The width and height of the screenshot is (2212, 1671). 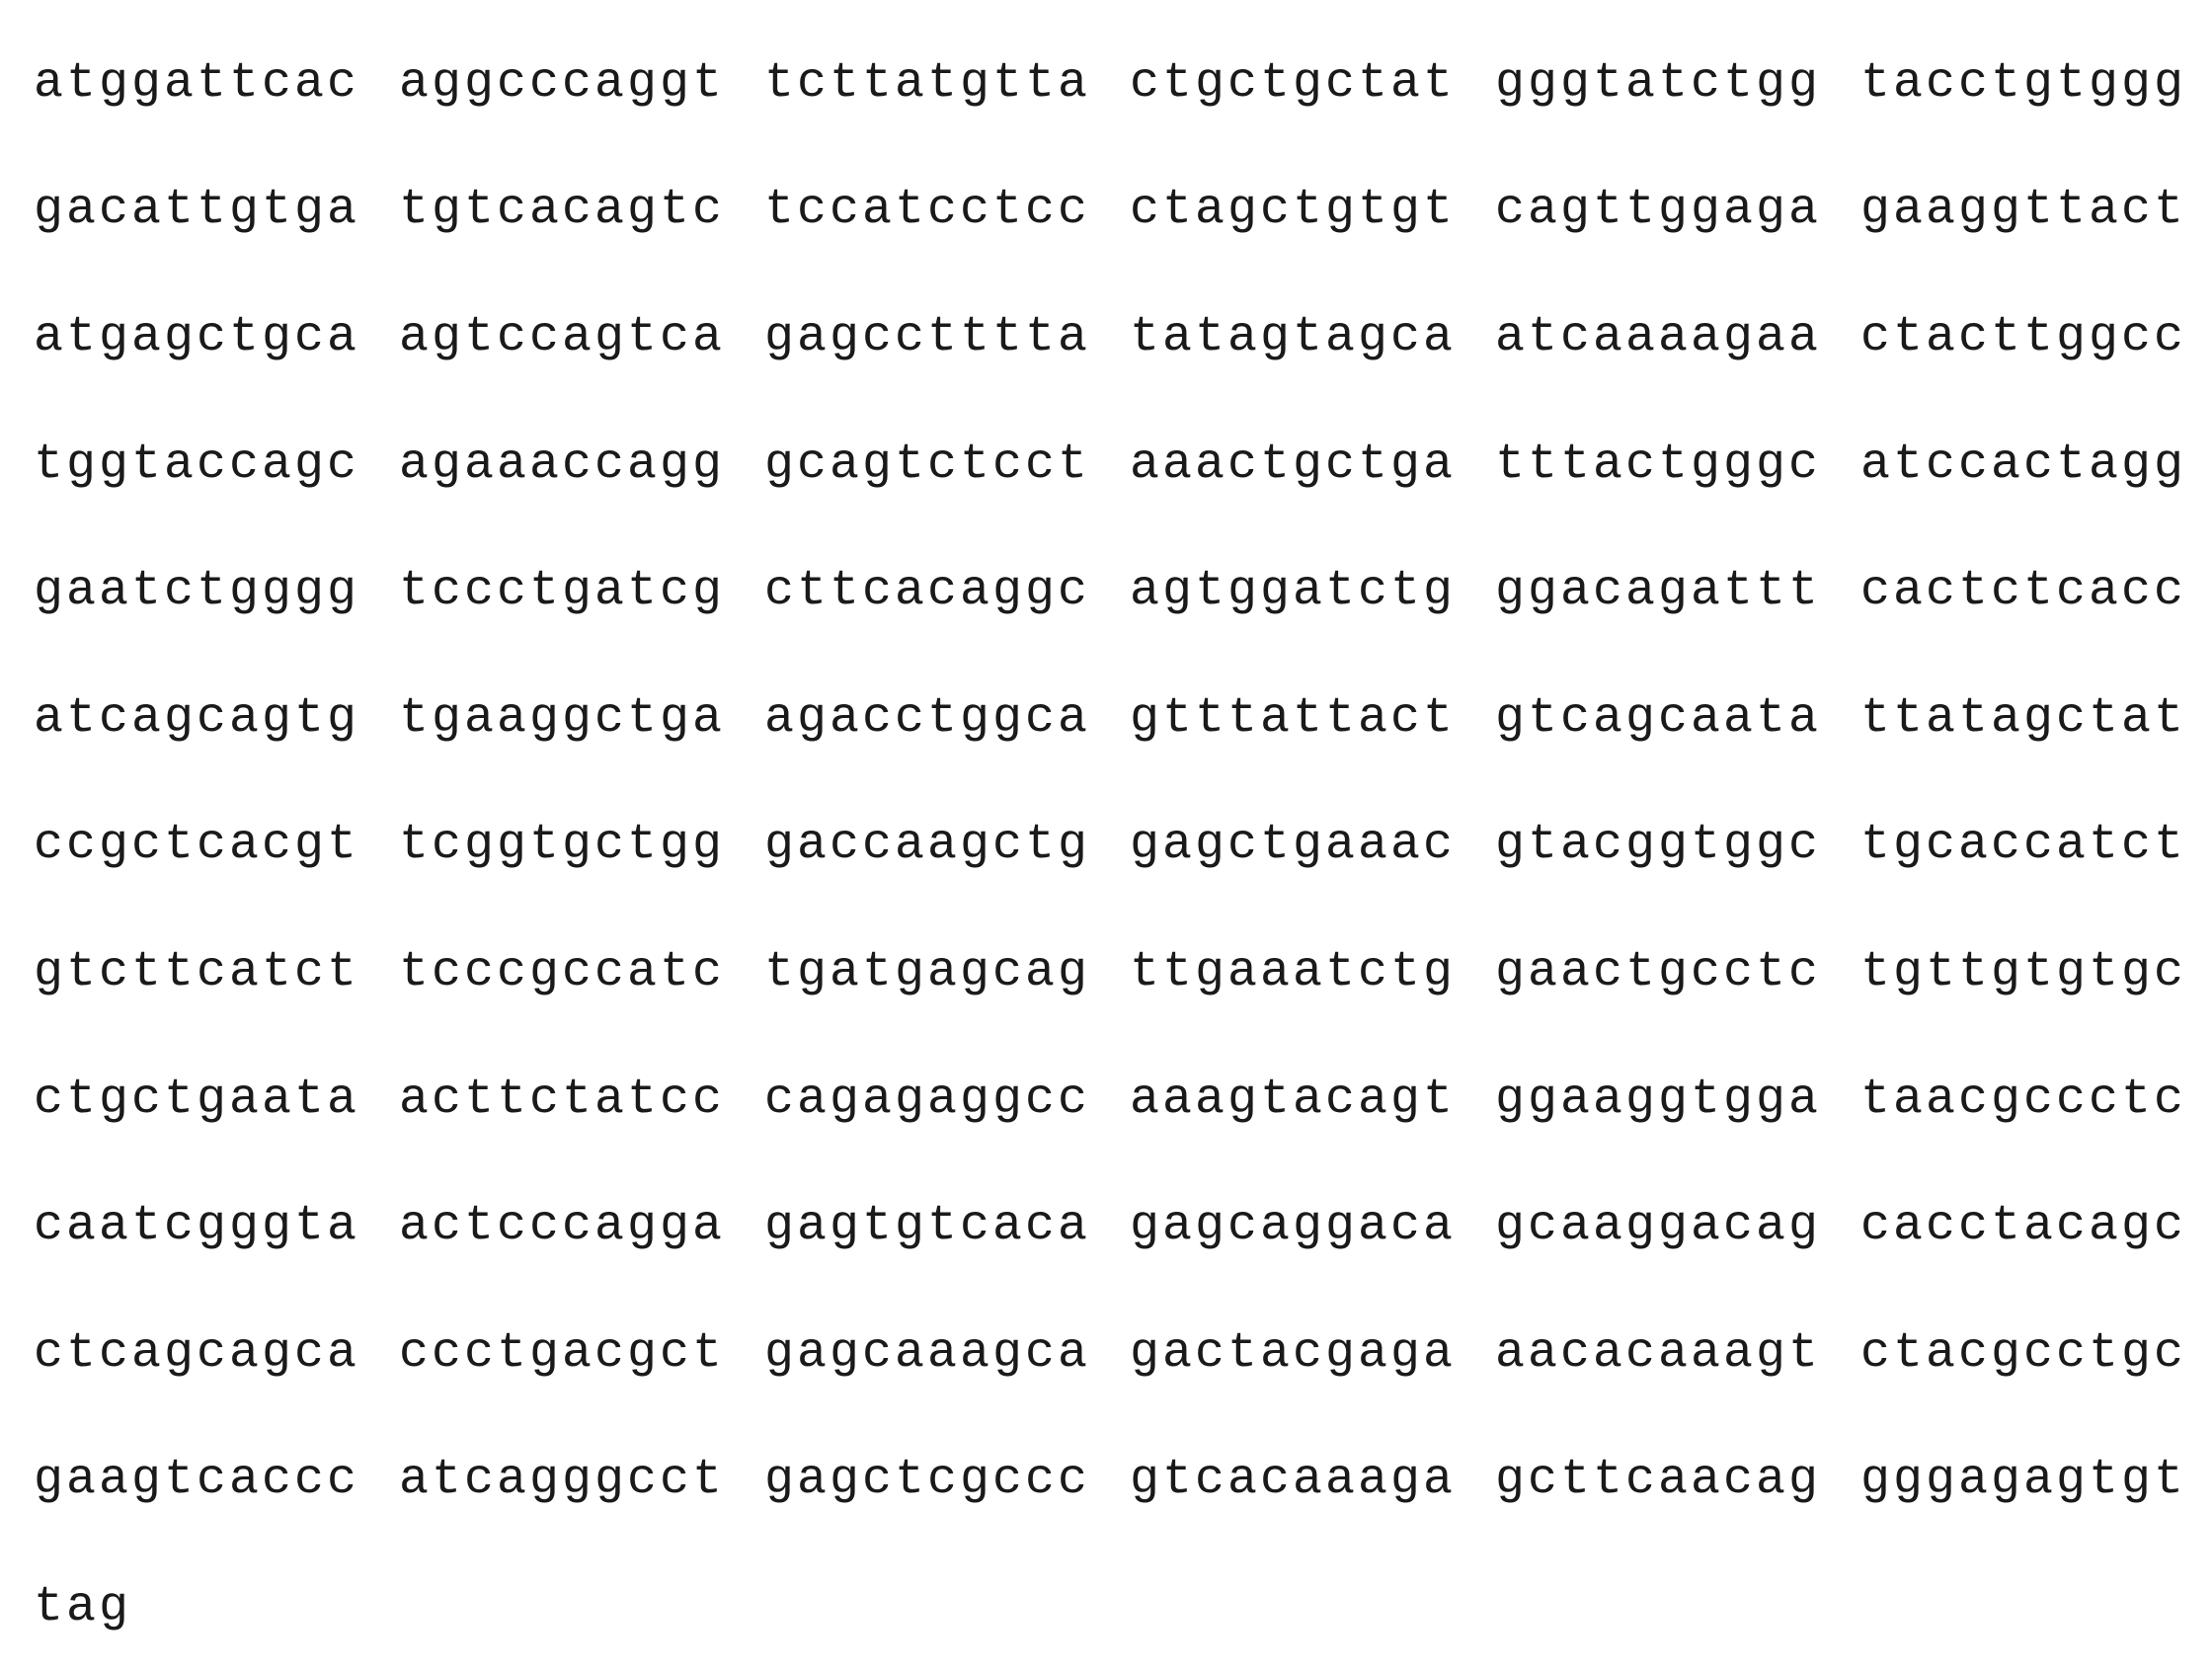 What do you see at coordinates (928, 591) in the screenshot?
I see `sequence-block: cttcacaggc` at bounding box center [928, 591].